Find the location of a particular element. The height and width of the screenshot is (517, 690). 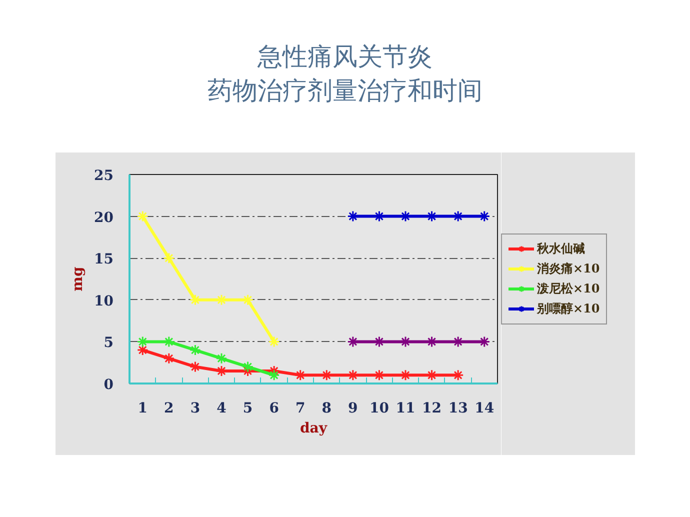

x-tick-label: 8 is located at coordinates (327, 408).